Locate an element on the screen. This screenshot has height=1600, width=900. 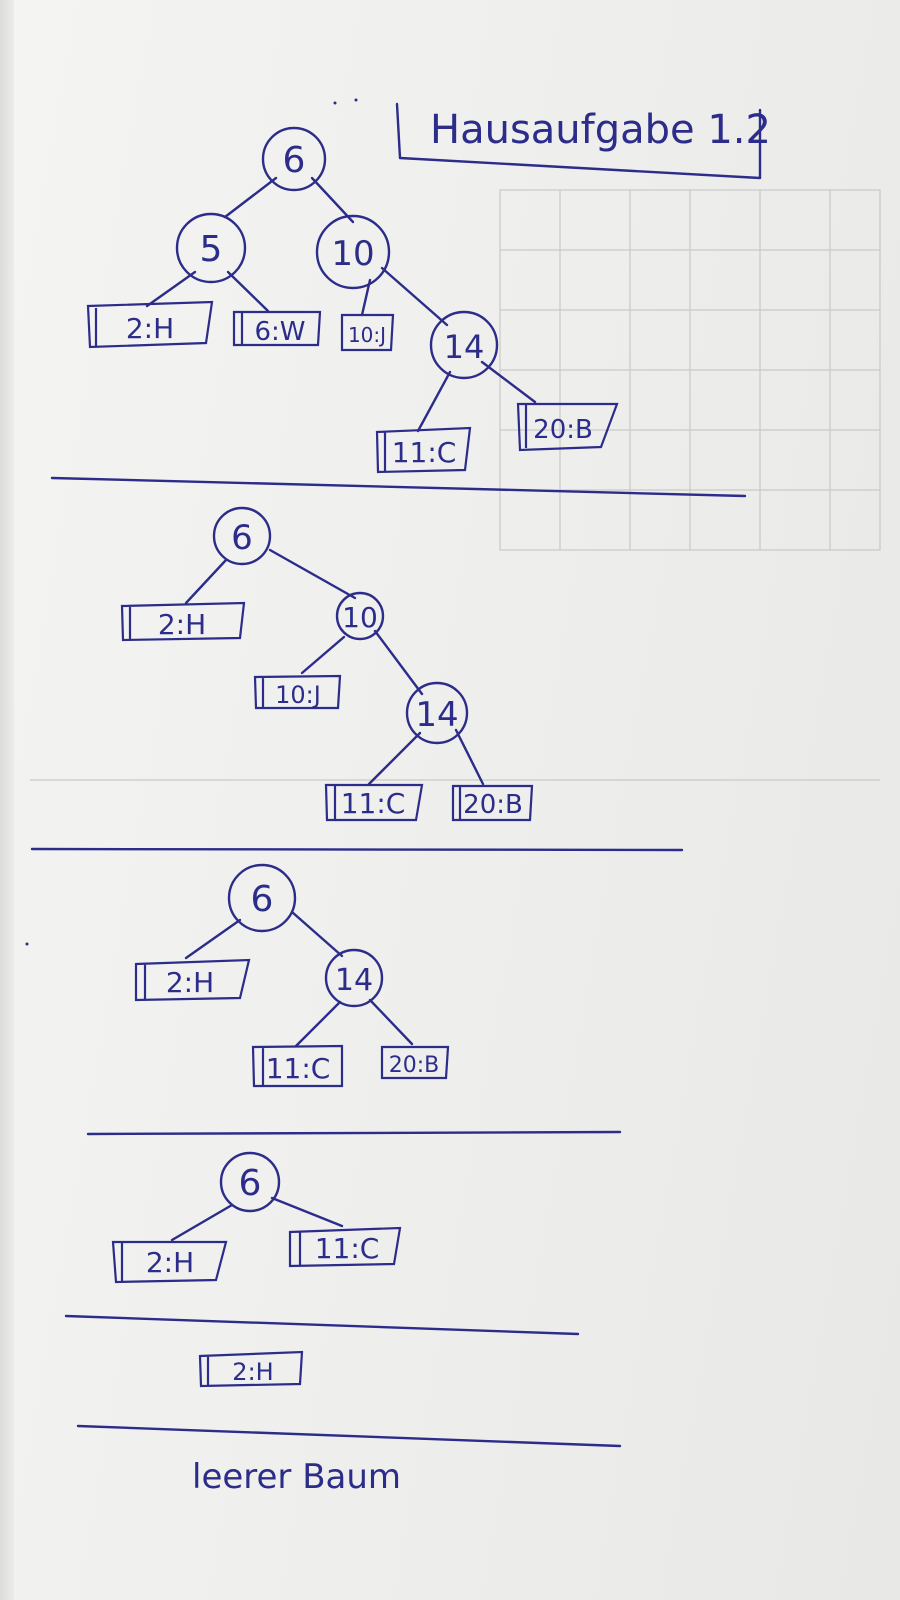
tree-4: 6 2:H 11:C is located at coordinates (256, 1217).